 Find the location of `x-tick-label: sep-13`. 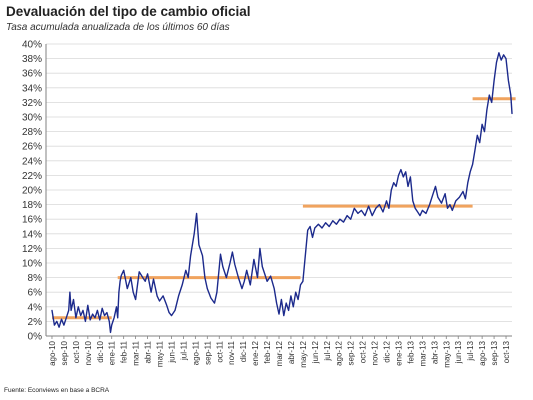

x-tick-label: sep-13 is located at coordinates (494, 352).